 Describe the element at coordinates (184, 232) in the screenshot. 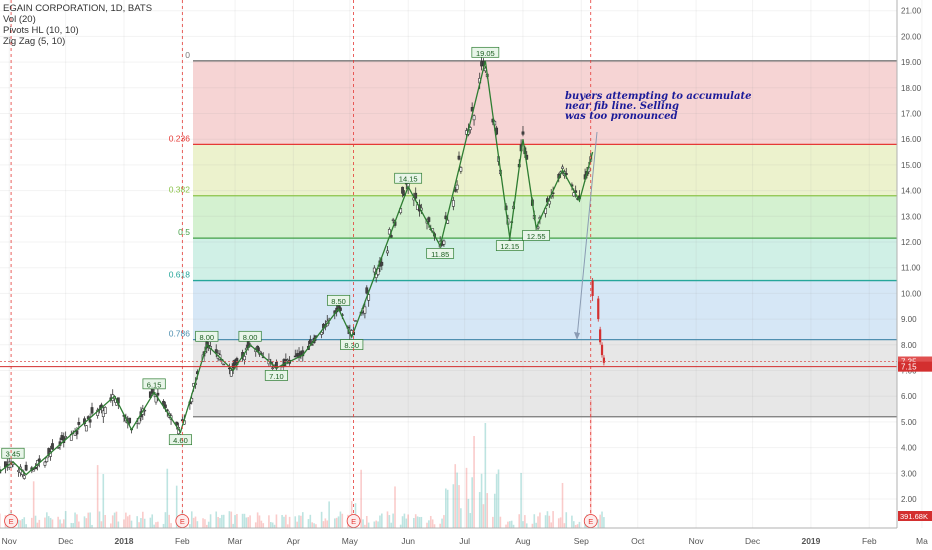

I see `fib-level-label: 0.5` at that location.